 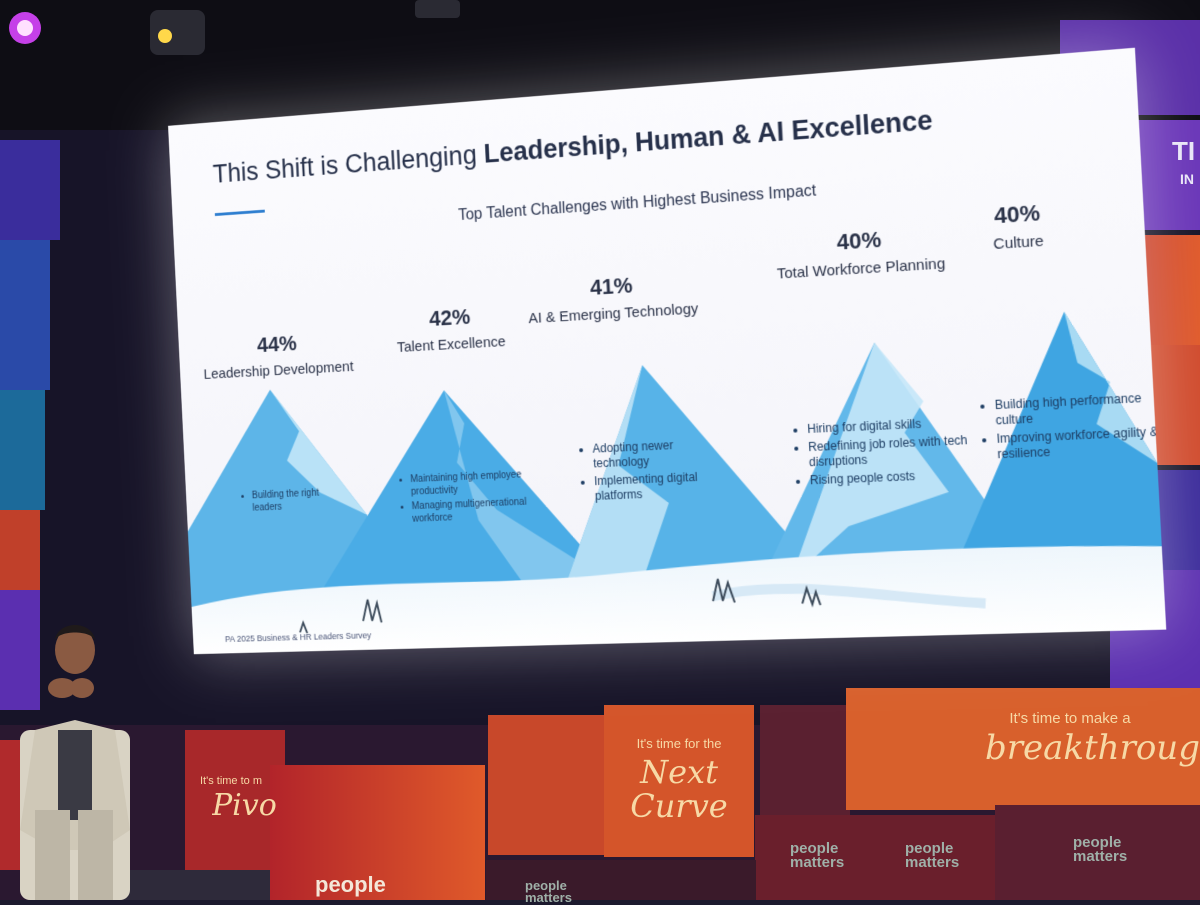 I want to click on next-curve-intro: It's time for the, so click(x=679, y=743).